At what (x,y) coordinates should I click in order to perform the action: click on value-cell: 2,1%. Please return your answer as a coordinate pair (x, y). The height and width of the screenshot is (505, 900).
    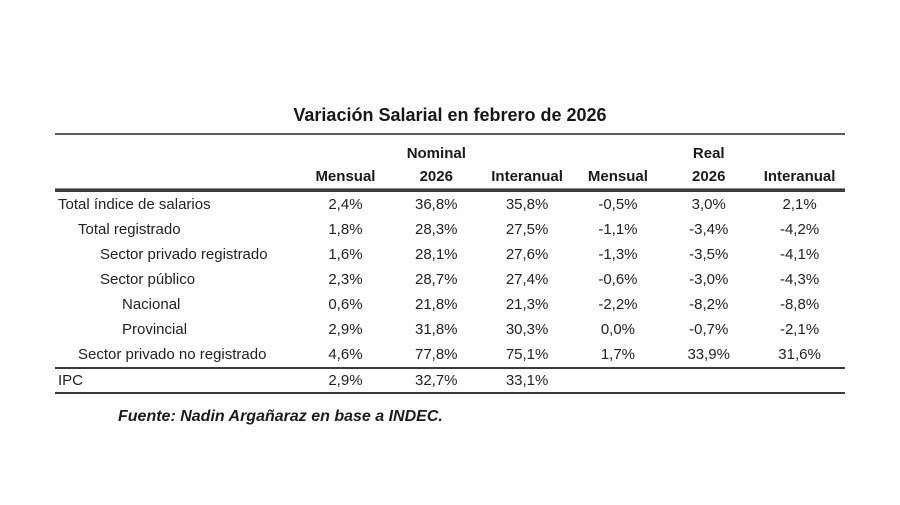
    Looking at the image, I should click on (799, 203).